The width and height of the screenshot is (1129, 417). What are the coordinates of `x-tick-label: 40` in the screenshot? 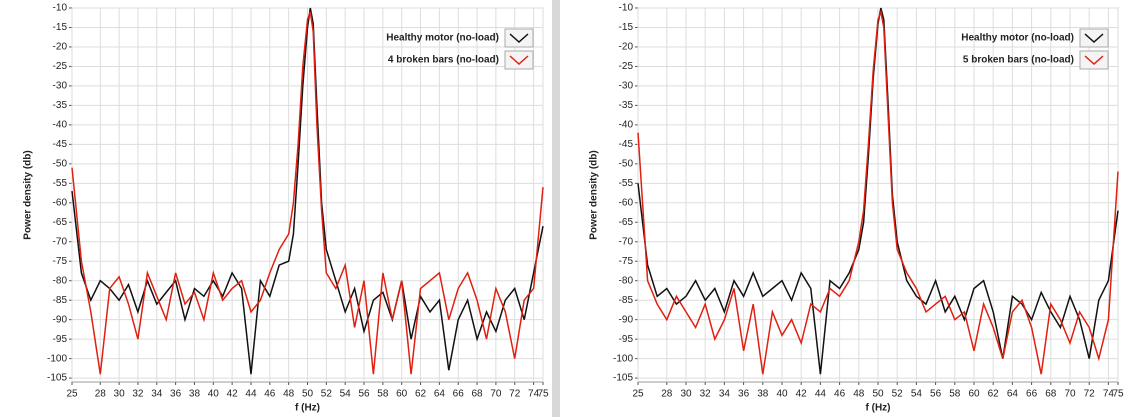 It's located at (214, 394).